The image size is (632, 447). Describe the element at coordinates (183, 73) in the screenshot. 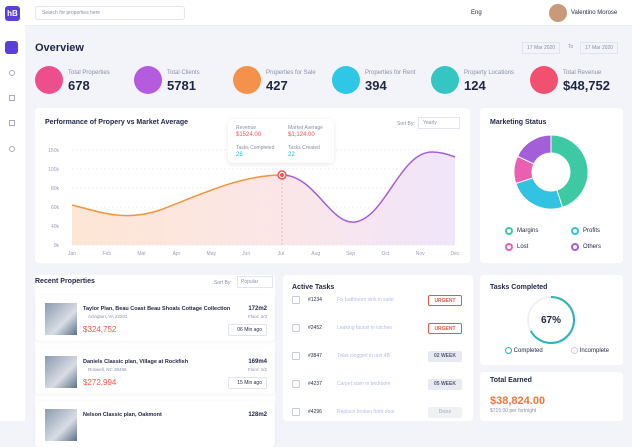

I see `stat-label: Total Clients` at that location.